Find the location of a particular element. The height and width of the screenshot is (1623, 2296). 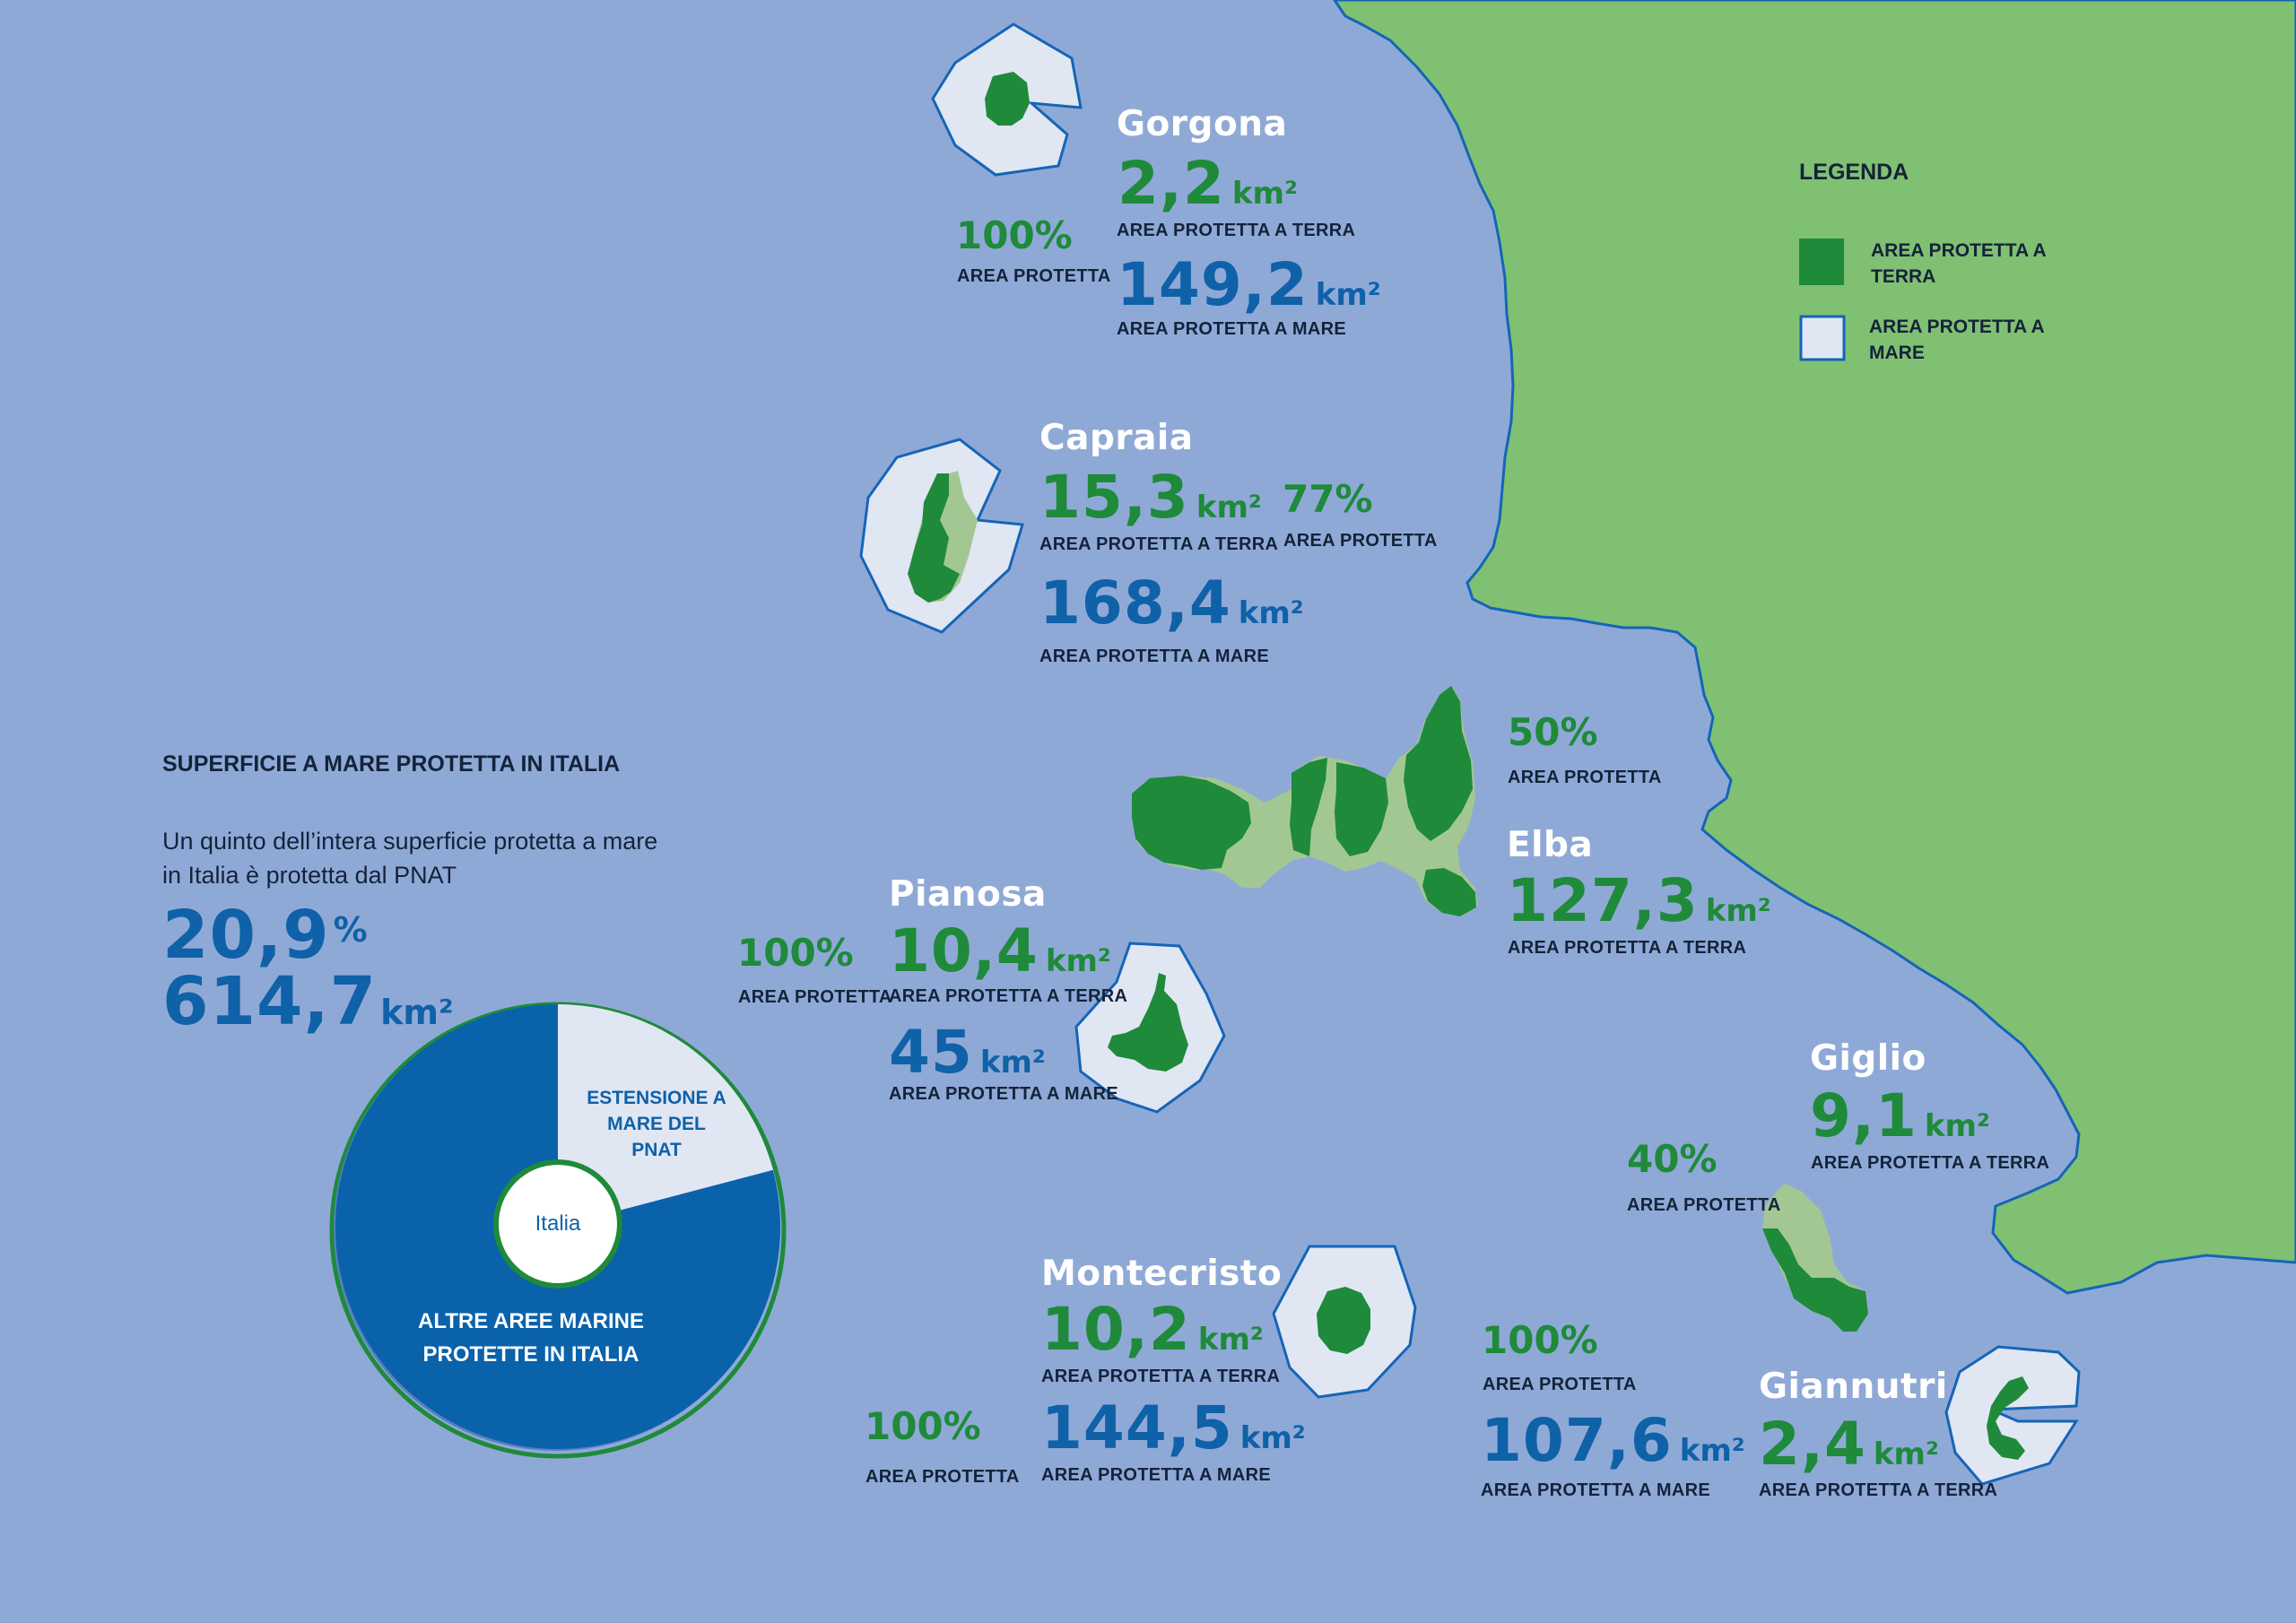

giannutri-sea-caption: AREA PROTETTA A MARE is located at coordinates (1595, 1490).